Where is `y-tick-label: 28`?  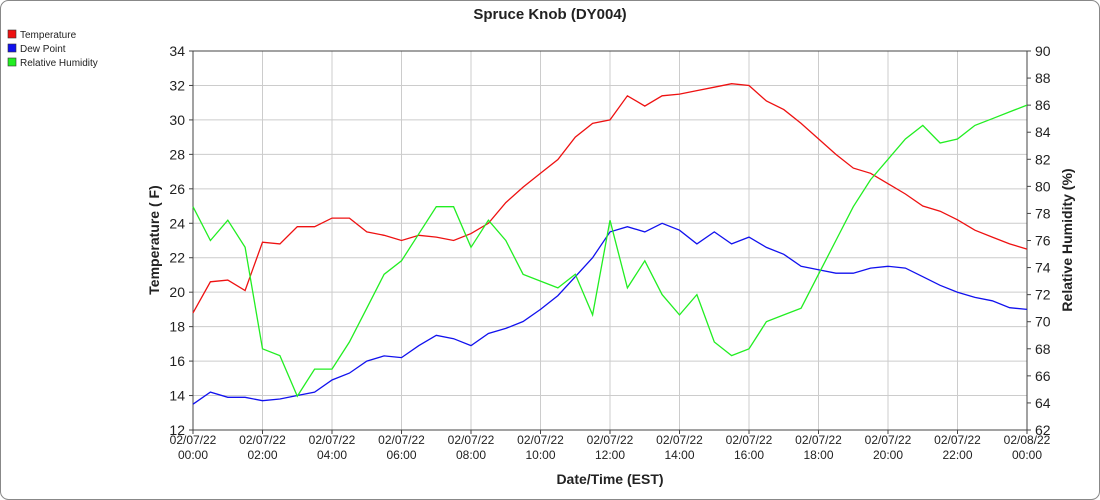 y-tick-label: 28 is located at coordinates (177, 154).